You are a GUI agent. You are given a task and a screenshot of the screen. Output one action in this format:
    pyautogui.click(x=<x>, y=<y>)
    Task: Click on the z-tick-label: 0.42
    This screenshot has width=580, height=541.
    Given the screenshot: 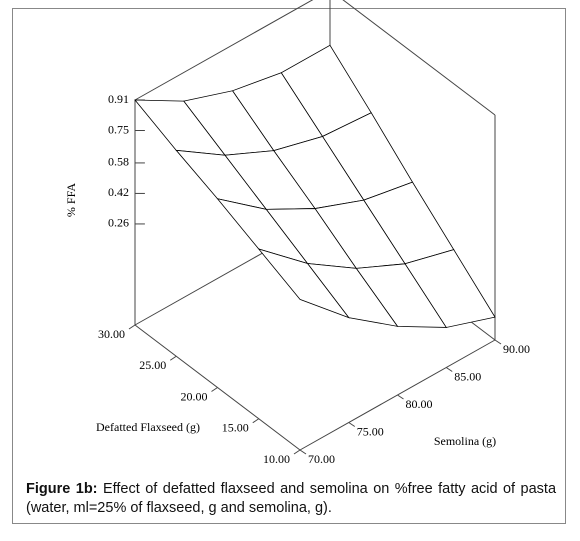 What is the action you would take?
    pyautogui.click(x=118, y=192)
    